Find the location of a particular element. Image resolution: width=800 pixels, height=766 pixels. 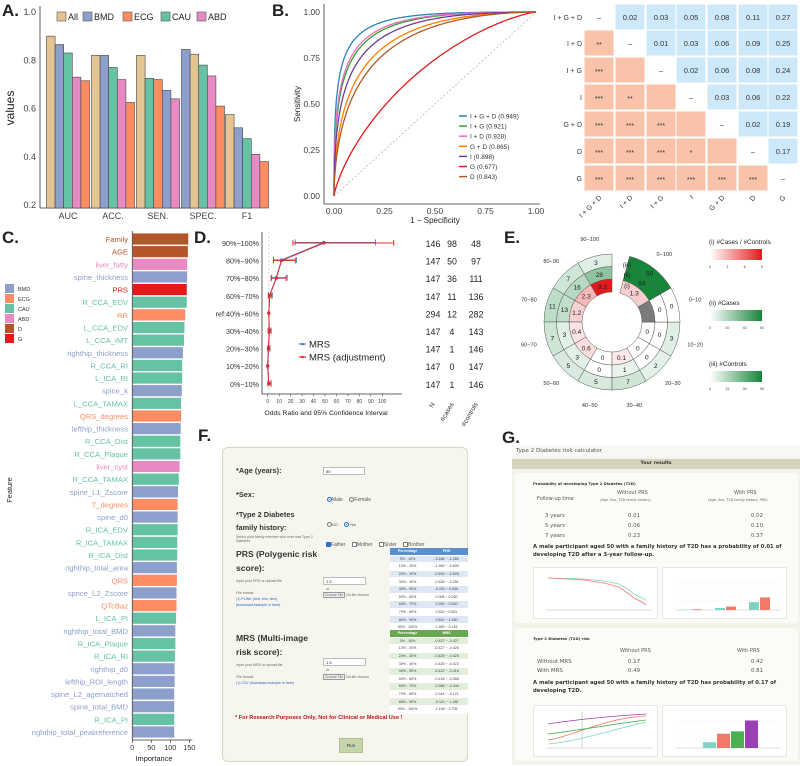

family-member-father: Father is located at coordinates (338, 544).